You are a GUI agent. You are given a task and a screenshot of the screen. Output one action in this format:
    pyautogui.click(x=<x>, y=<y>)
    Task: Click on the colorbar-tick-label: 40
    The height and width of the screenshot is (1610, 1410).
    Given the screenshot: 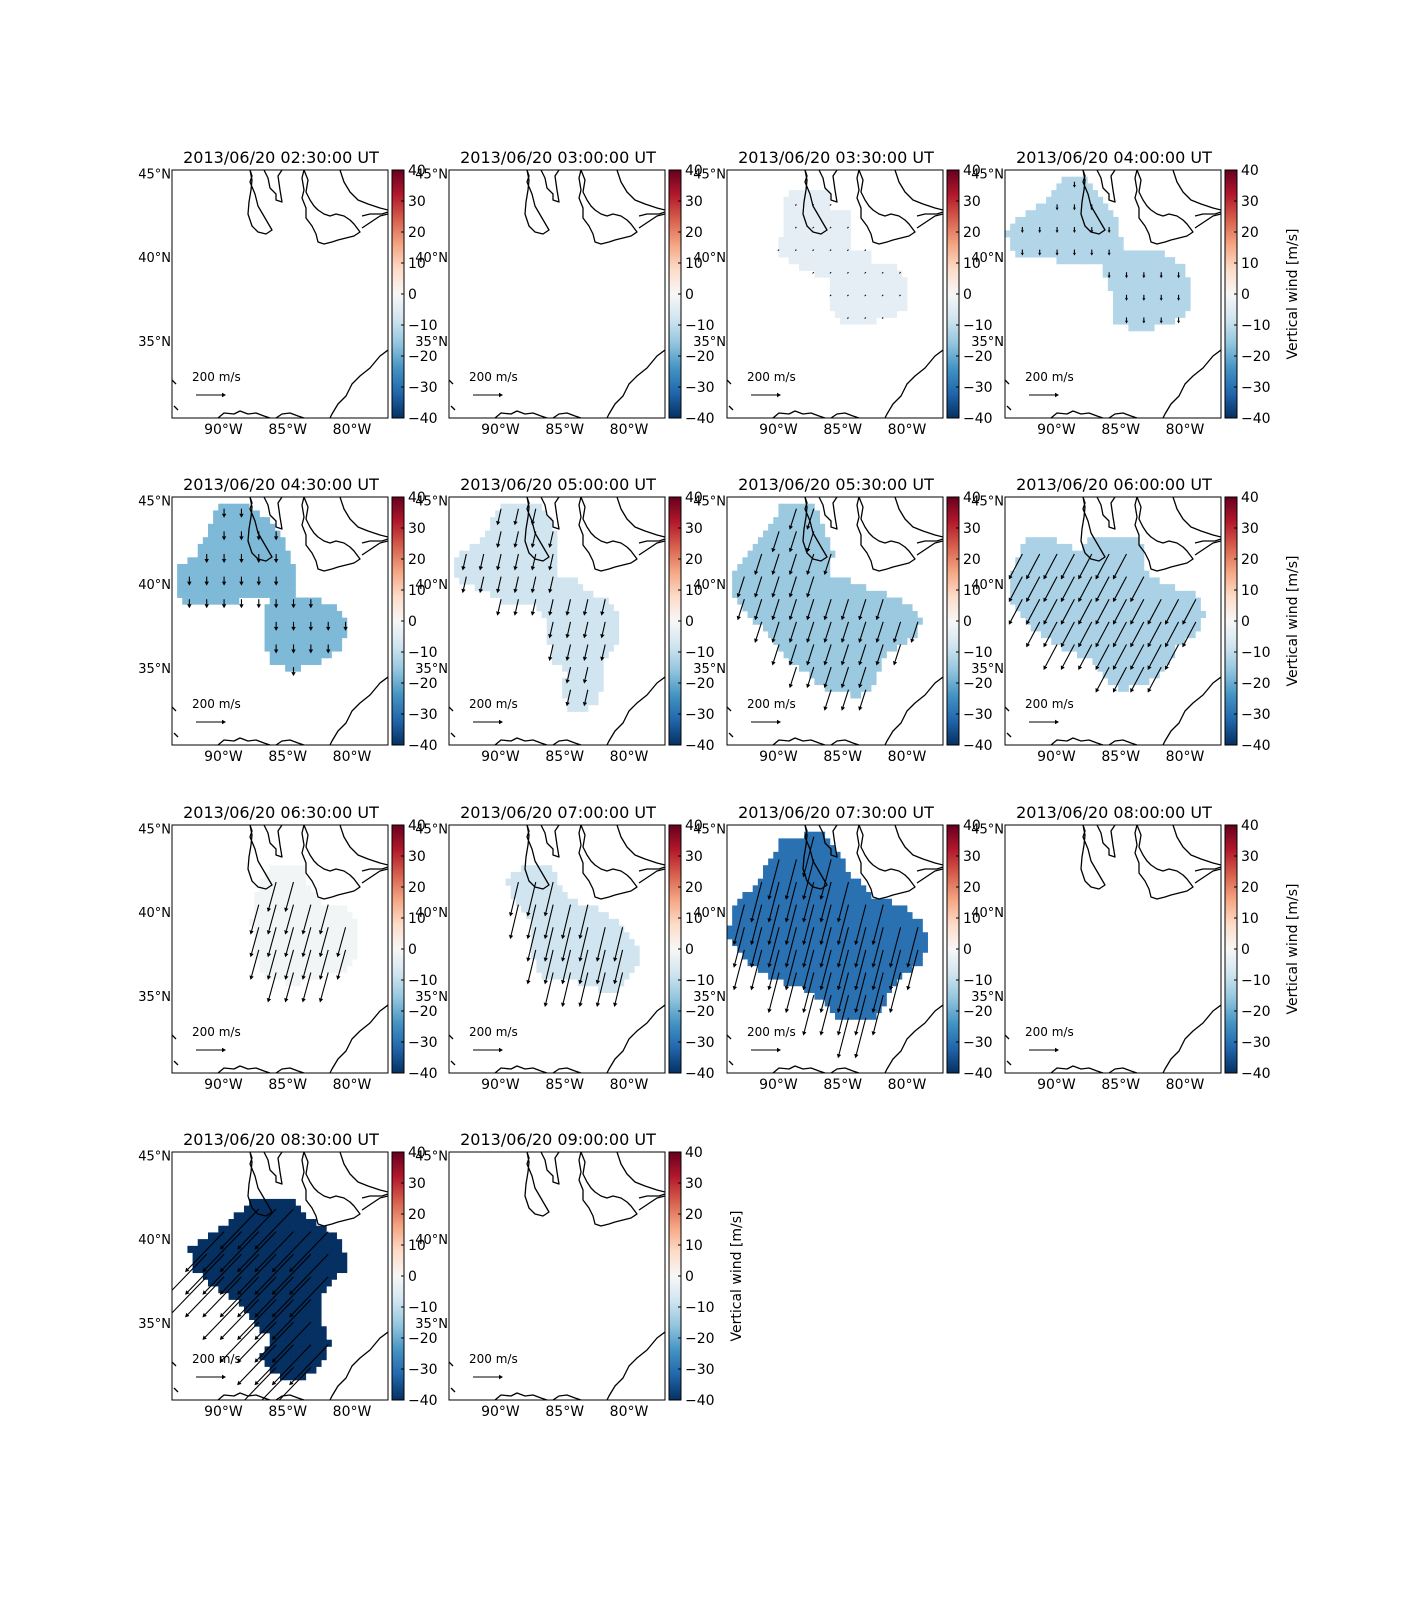 What is the action you would take?
    pyautogui.click(x=972, y=826)
    